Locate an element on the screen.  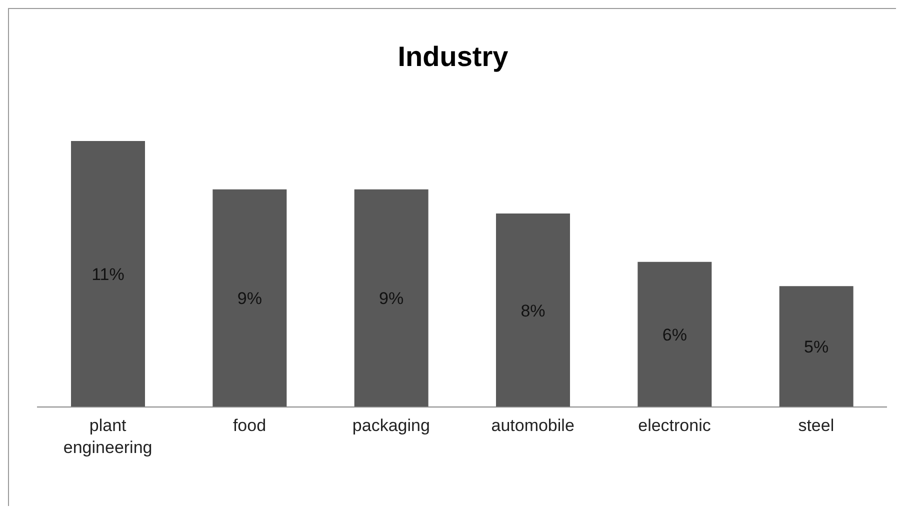
x-tick-label: food is located at coordinates (249, 425).